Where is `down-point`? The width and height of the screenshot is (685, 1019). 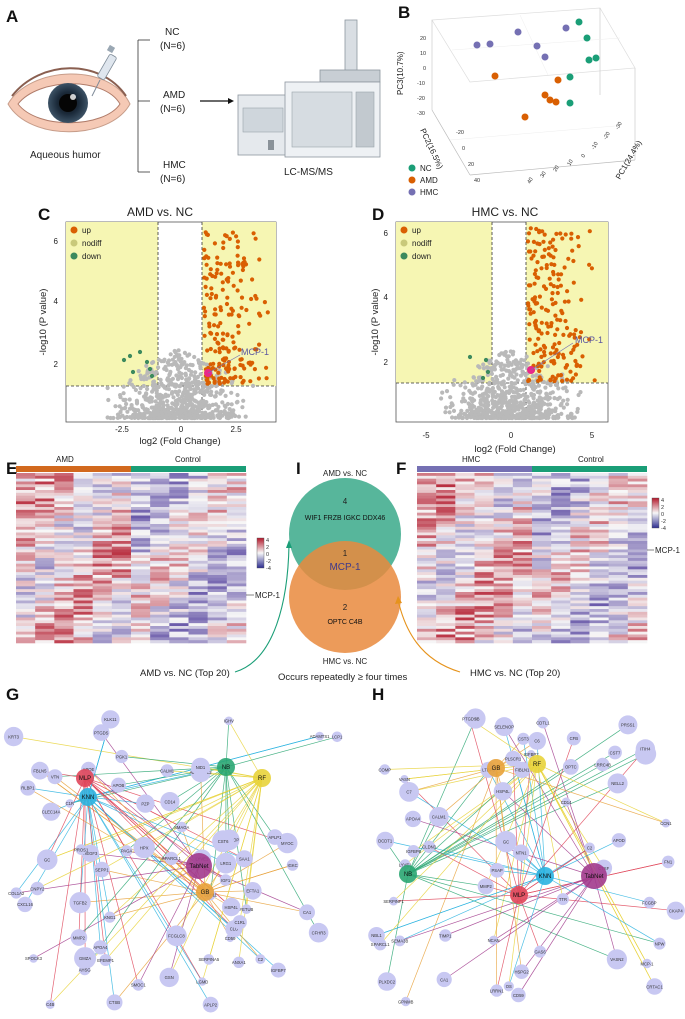 down-point is located at coordinates (133, 372).